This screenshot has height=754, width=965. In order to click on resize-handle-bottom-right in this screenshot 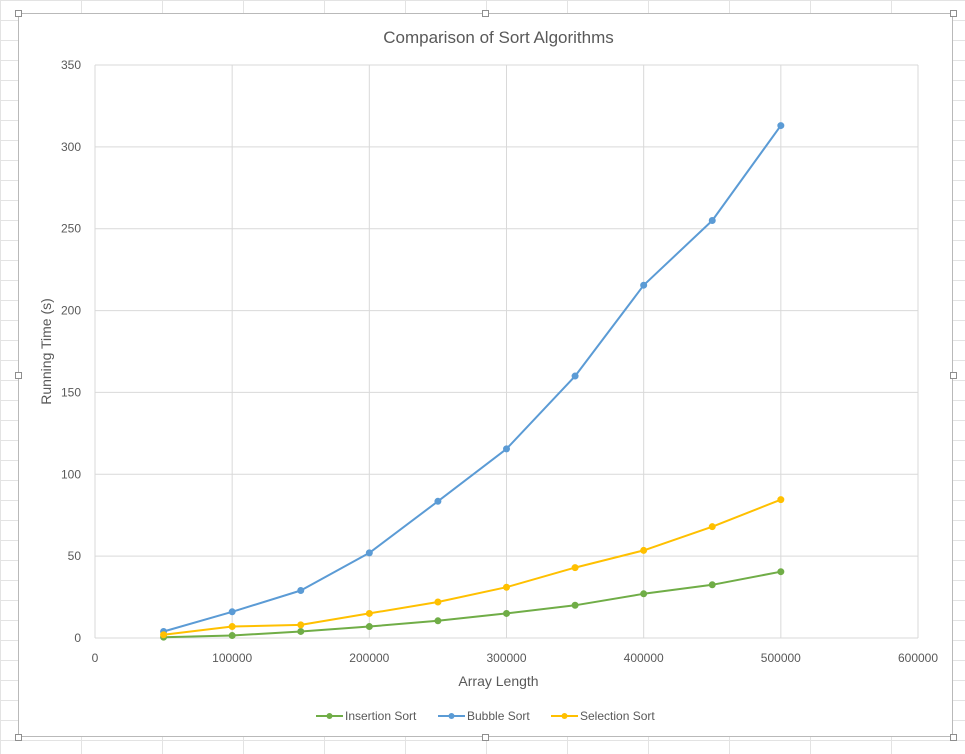, I will do `click(953, 737)`.